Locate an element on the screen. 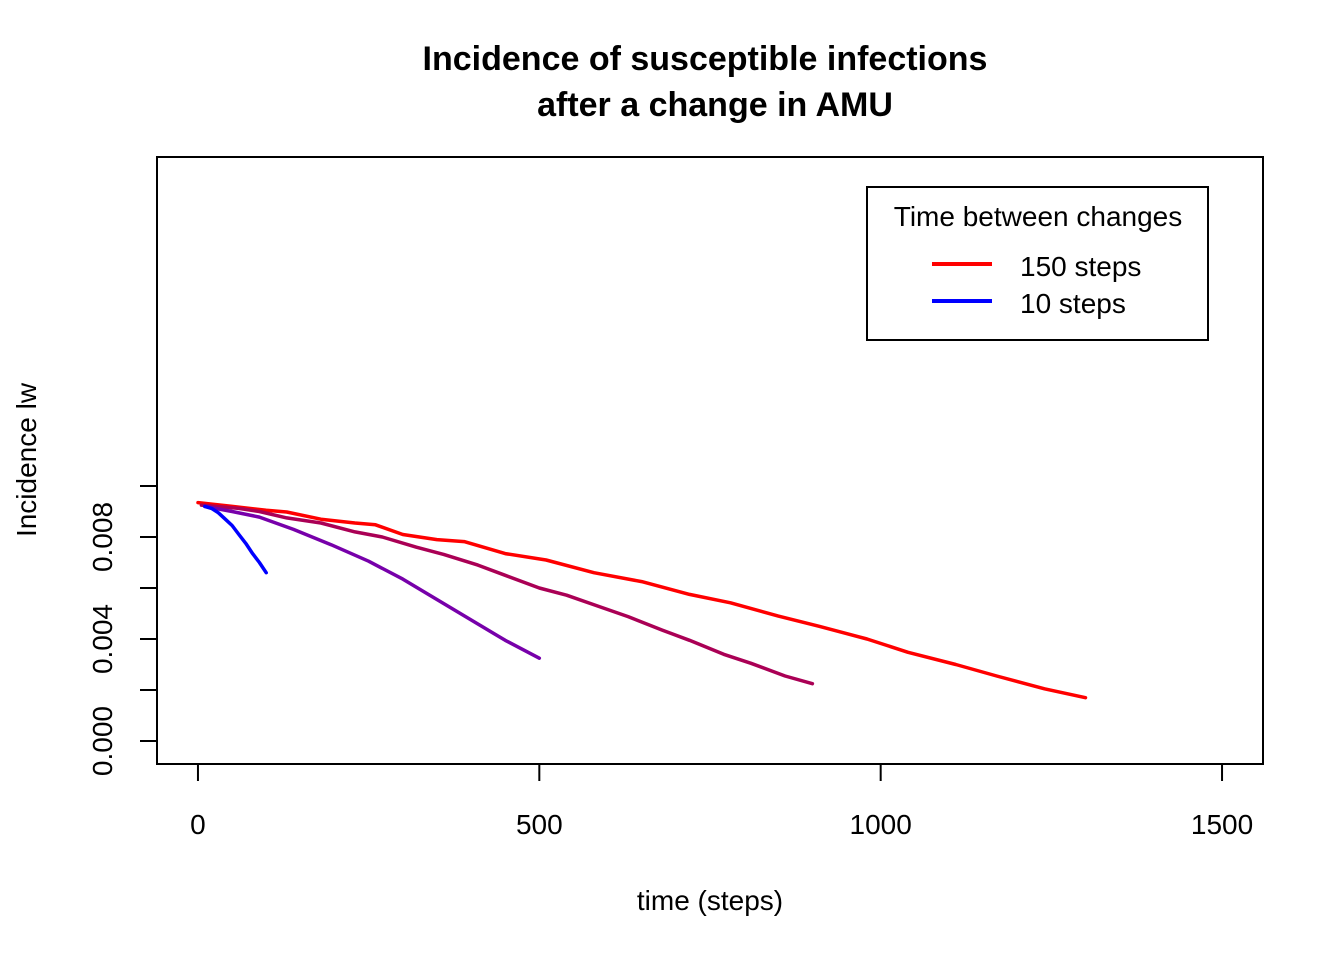 The height and width of the screenshot is (960, 1344). x-axis-label: time (steps) is located at coordinates (710, 900).